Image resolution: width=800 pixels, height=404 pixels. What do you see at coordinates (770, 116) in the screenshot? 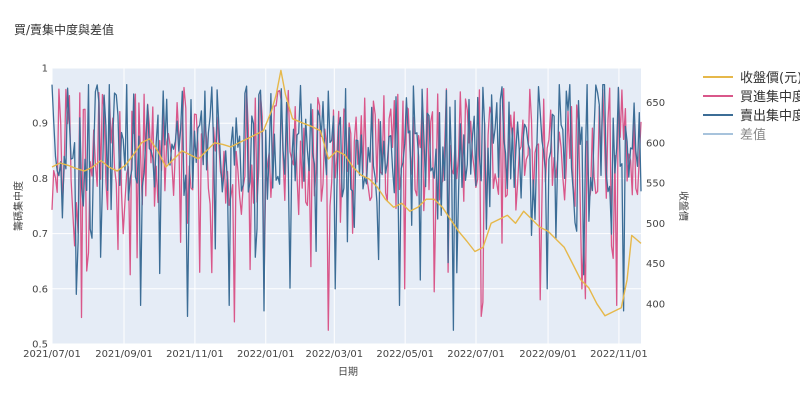
I see `legend-label: 賣出集中度` at bounding box center [770, 116].